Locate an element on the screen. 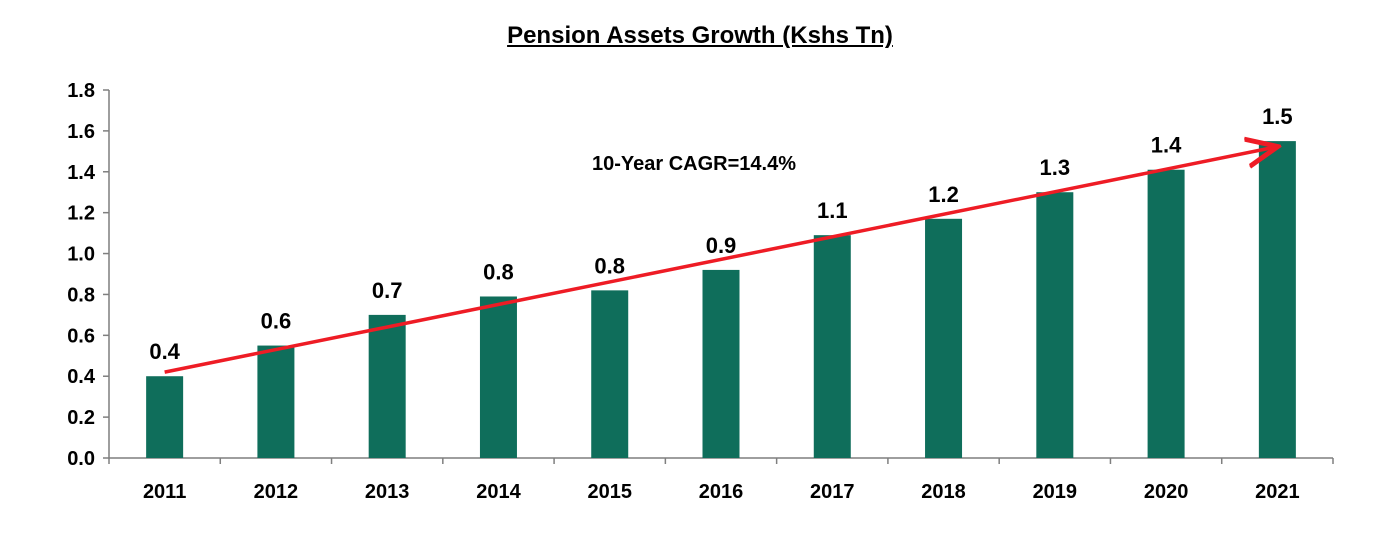  x-tick-label: 2017 is located at coordinates (832, 492).